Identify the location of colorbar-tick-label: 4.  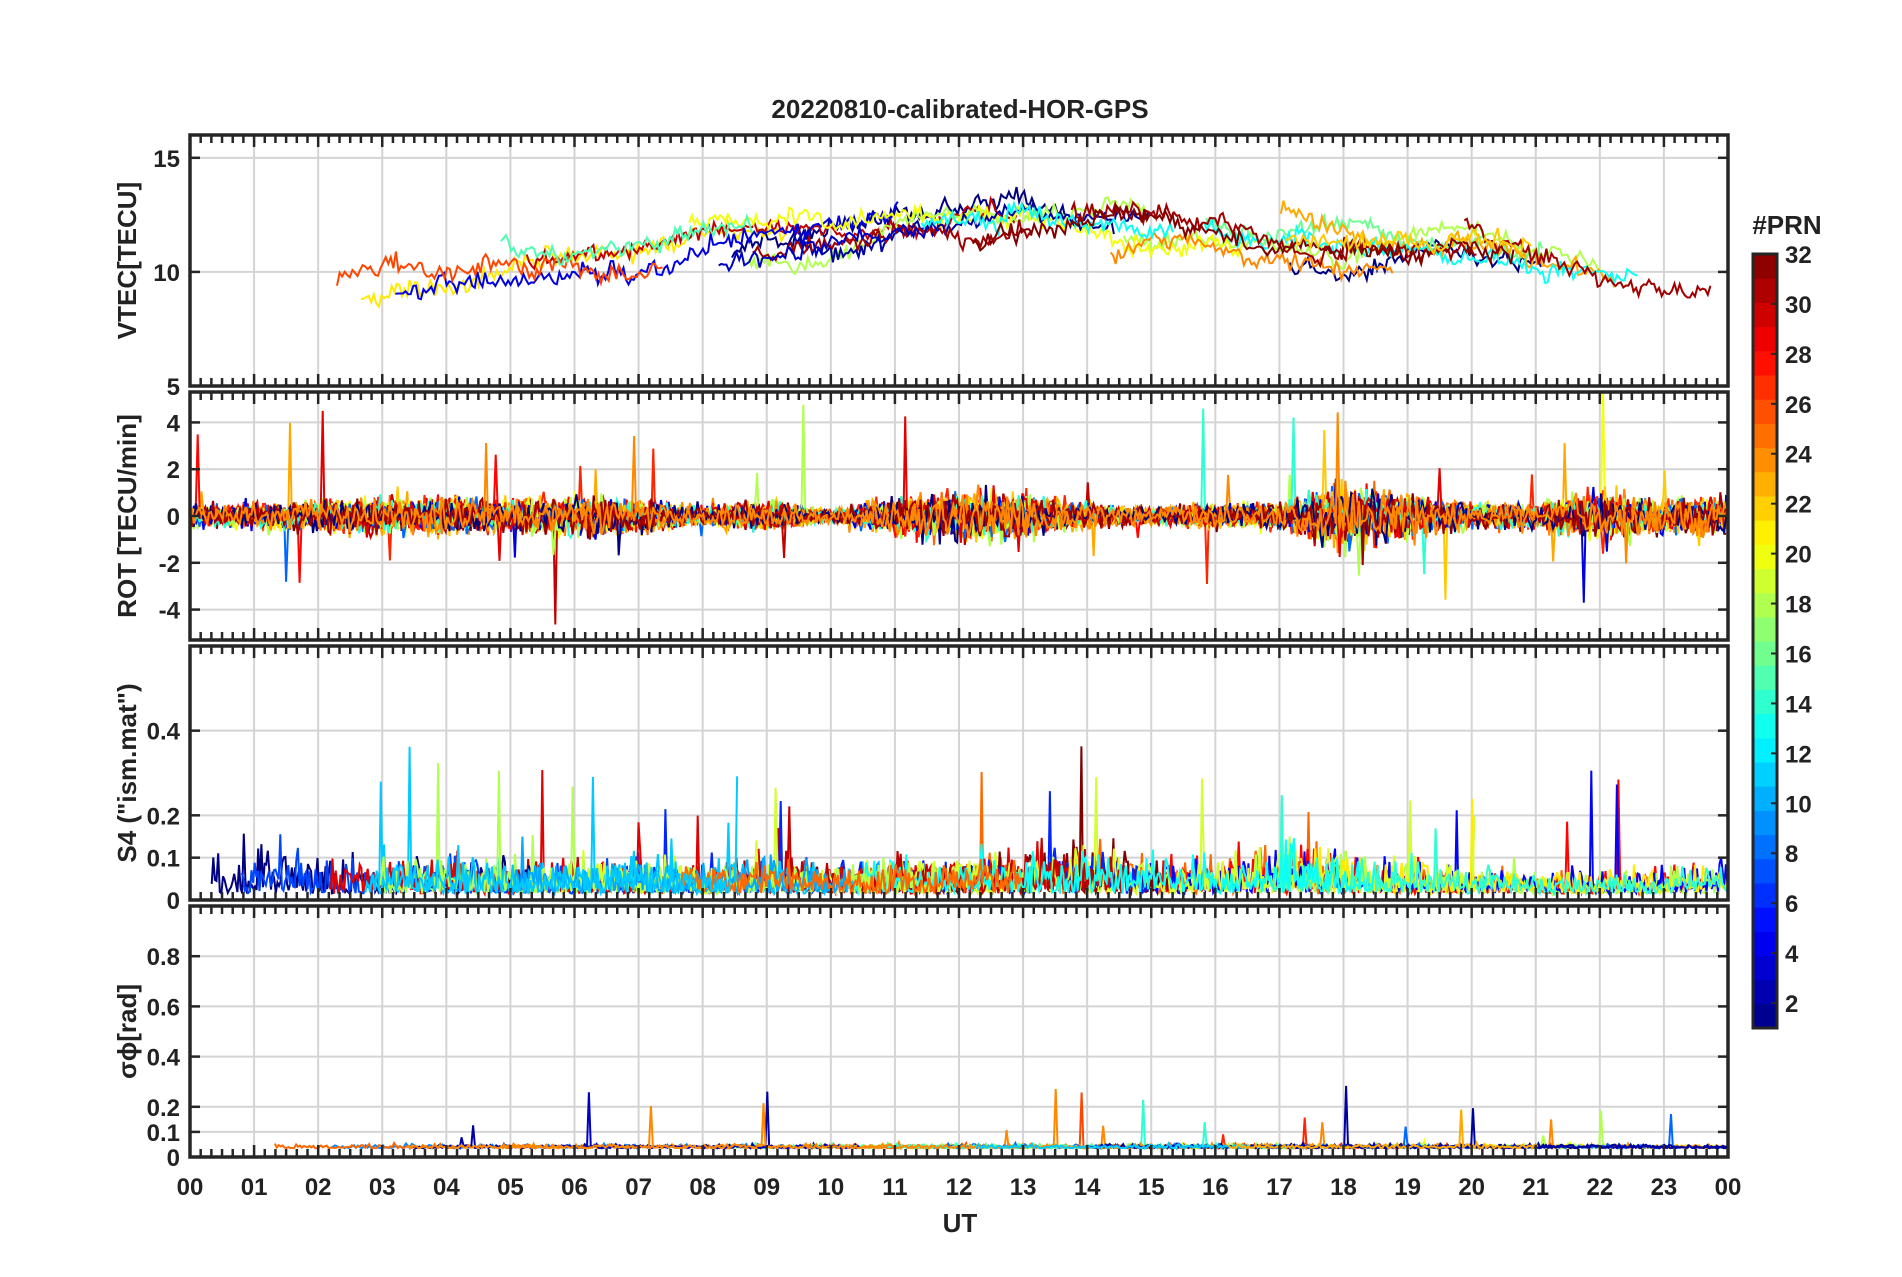
(1792, 954).